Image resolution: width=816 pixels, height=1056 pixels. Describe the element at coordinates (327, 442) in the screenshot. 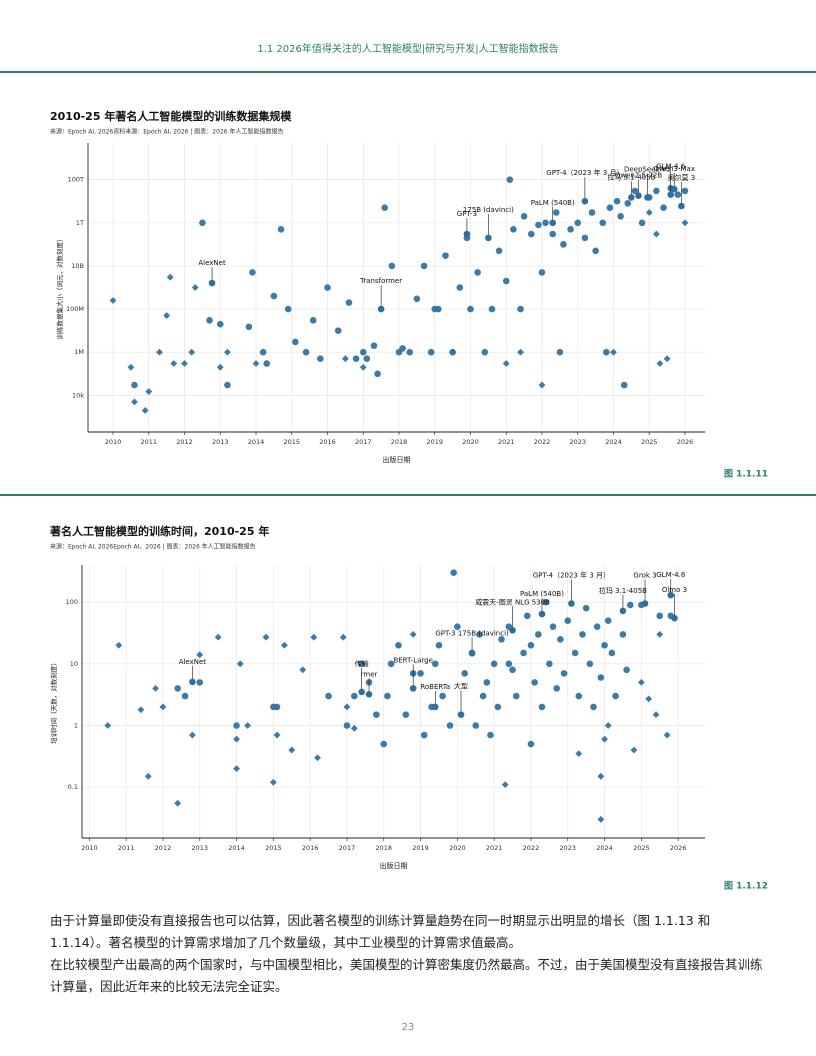

I see `x-tick-label: 2016` at that location.